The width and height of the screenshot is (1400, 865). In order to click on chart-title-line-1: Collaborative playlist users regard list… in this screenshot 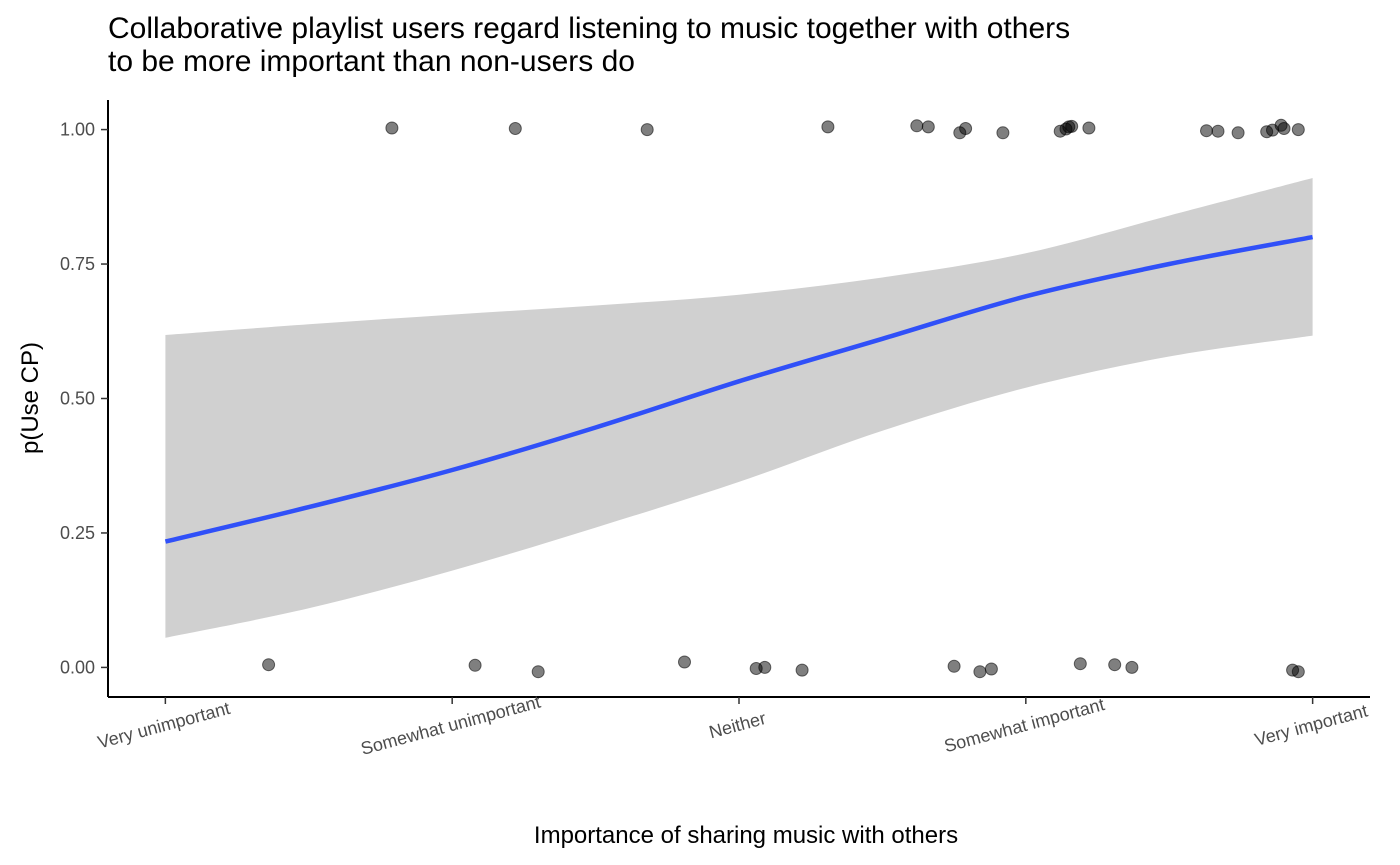, I will do `click(589, 28)`.